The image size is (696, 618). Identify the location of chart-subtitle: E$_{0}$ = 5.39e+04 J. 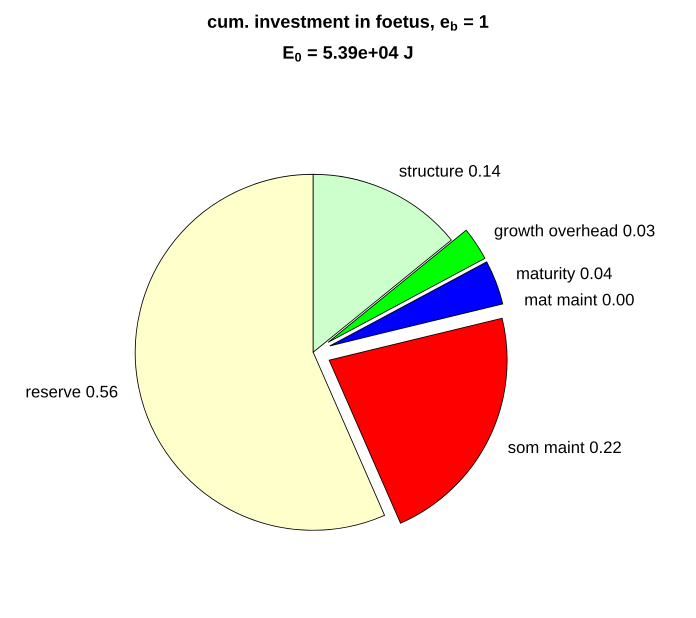
(348, 54).